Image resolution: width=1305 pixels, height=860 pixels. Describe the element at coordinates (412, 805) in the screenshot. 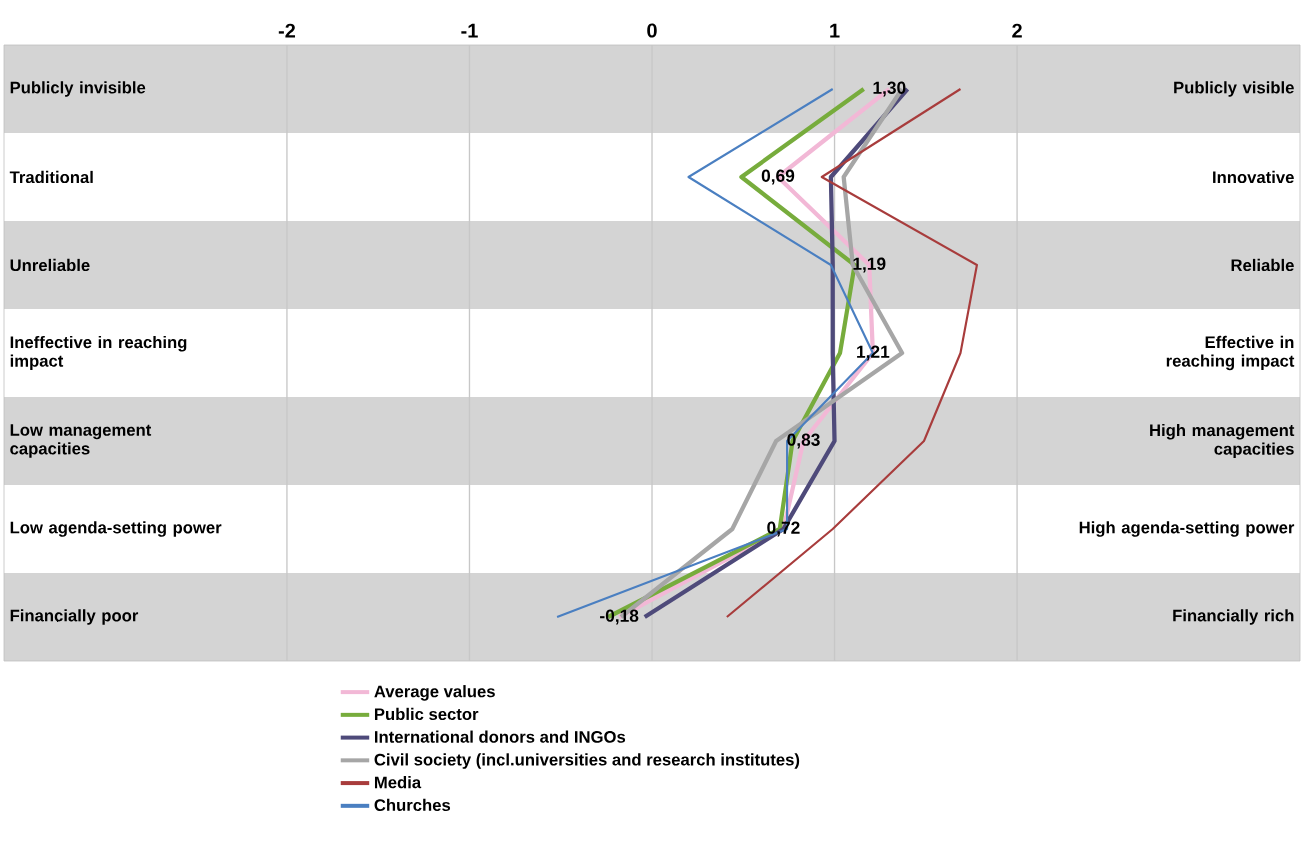

I see `legend-label: Churches` at that location.